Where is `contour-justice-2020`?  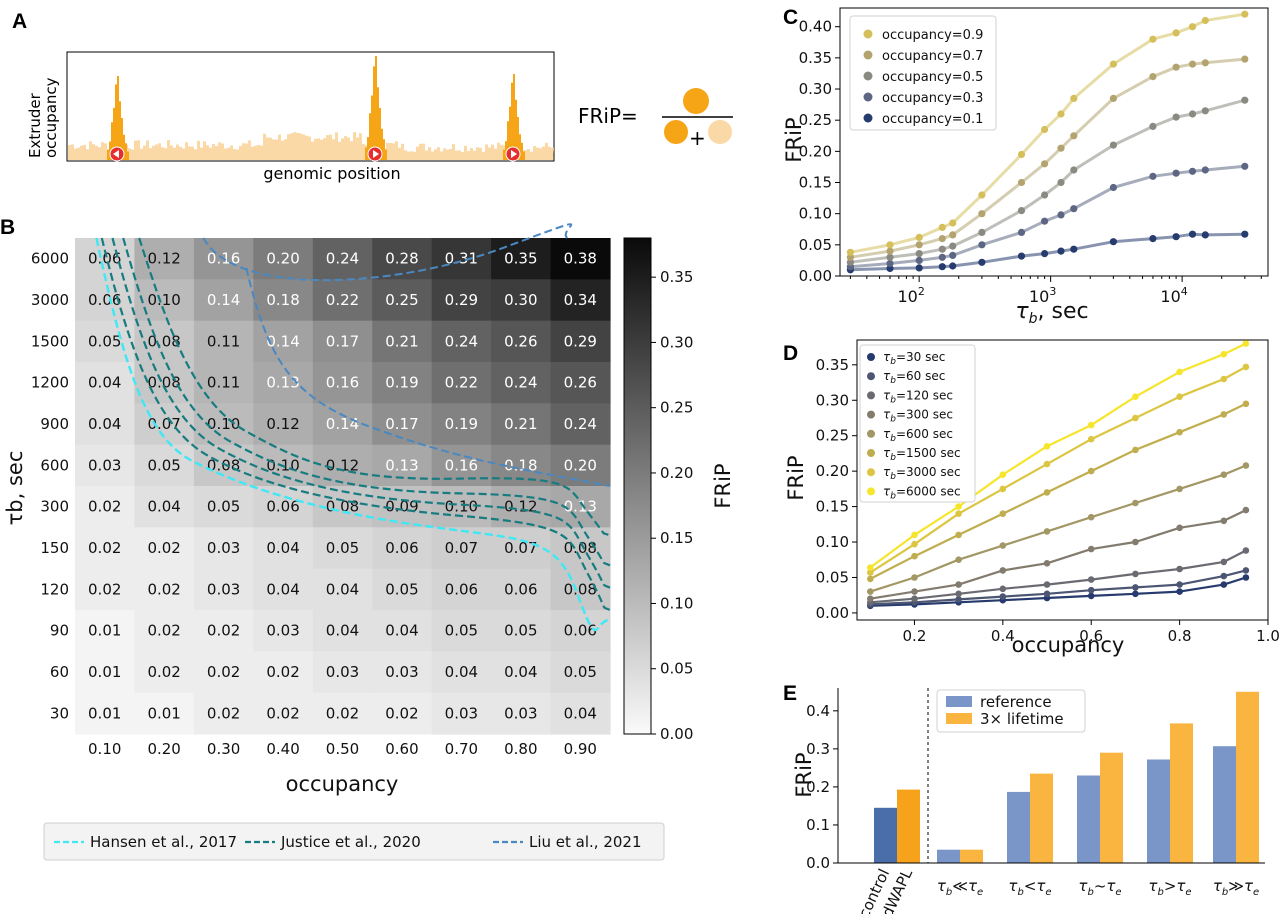
contour-justice-2020 is located at coordinates (374, 387).